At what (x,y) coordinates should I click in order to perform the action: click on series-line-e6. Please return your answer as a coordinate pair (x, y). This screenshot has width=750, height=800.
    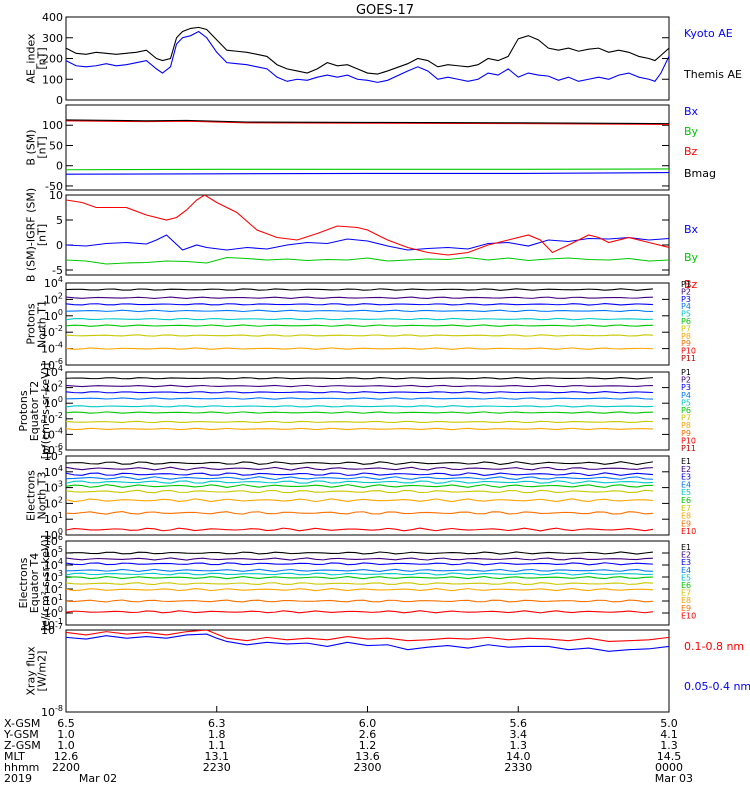
    Looking at the image, I should click on (359, 577).